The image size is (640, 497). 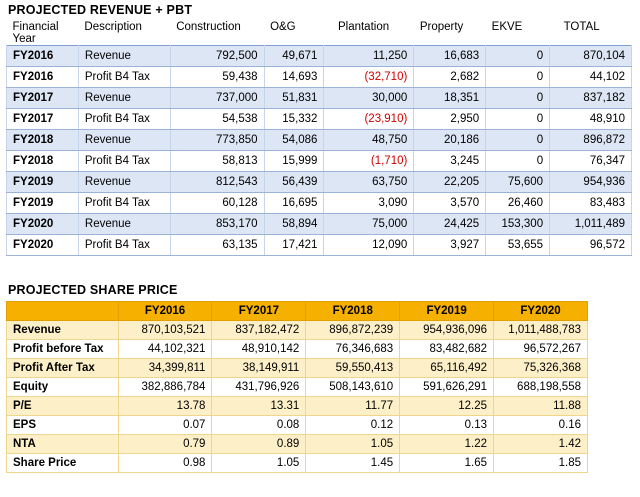 I want to click on table-cell: 737,000, so click(x=217, y=98).